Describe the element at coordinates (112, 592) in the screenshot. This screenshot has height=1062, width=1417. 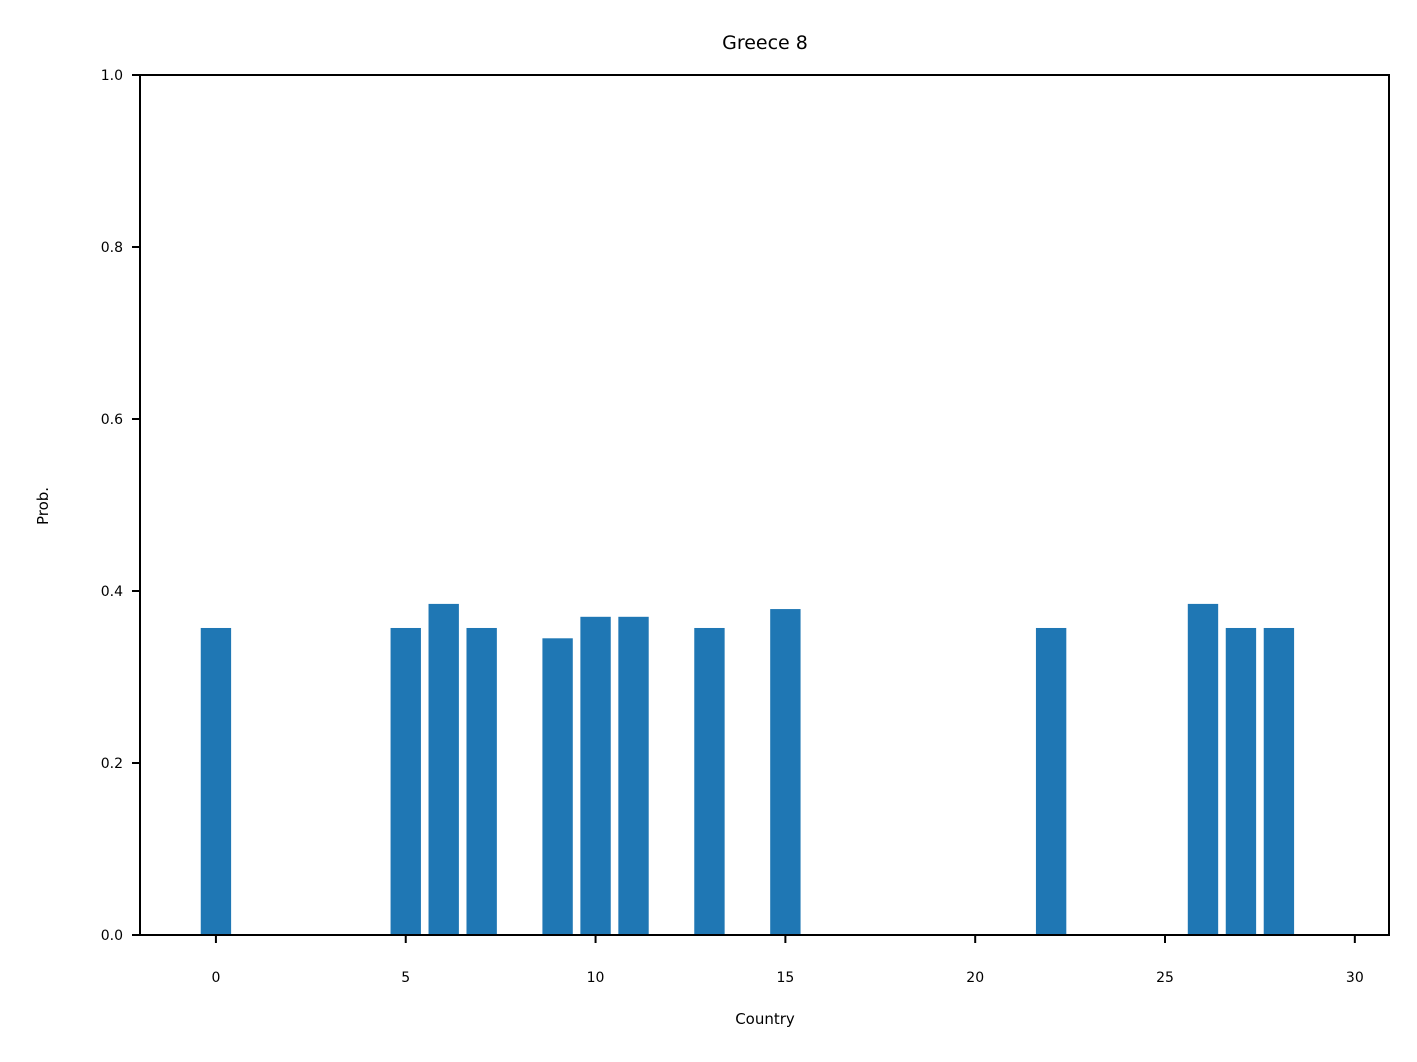
I see `y-tick-label: 0.4` at that location.